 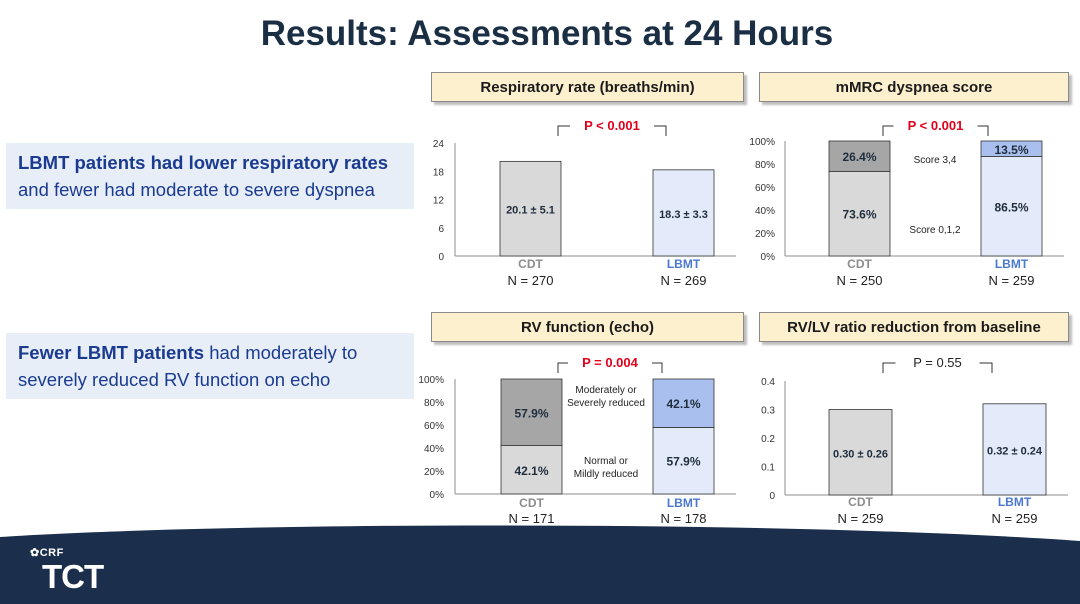 I want to click on footer-wave, so click(x=540, y=564).